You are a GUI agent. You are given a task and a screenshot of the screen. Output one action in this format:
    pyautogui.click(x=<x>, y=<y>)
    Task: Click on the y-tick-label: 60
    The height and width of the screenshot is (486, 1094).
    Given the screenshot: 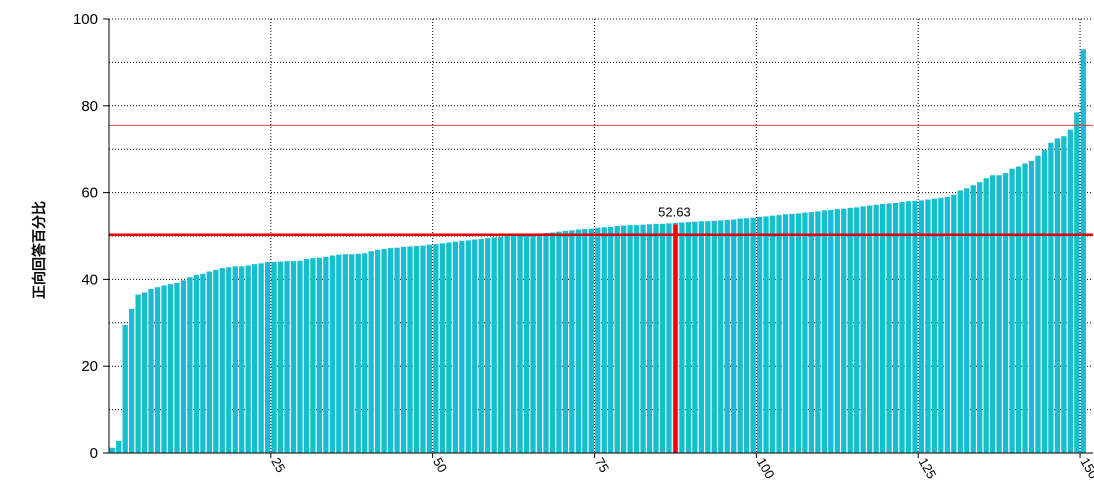 What is the action you would take?
    pyautogui.click(x=89, y=193)
    